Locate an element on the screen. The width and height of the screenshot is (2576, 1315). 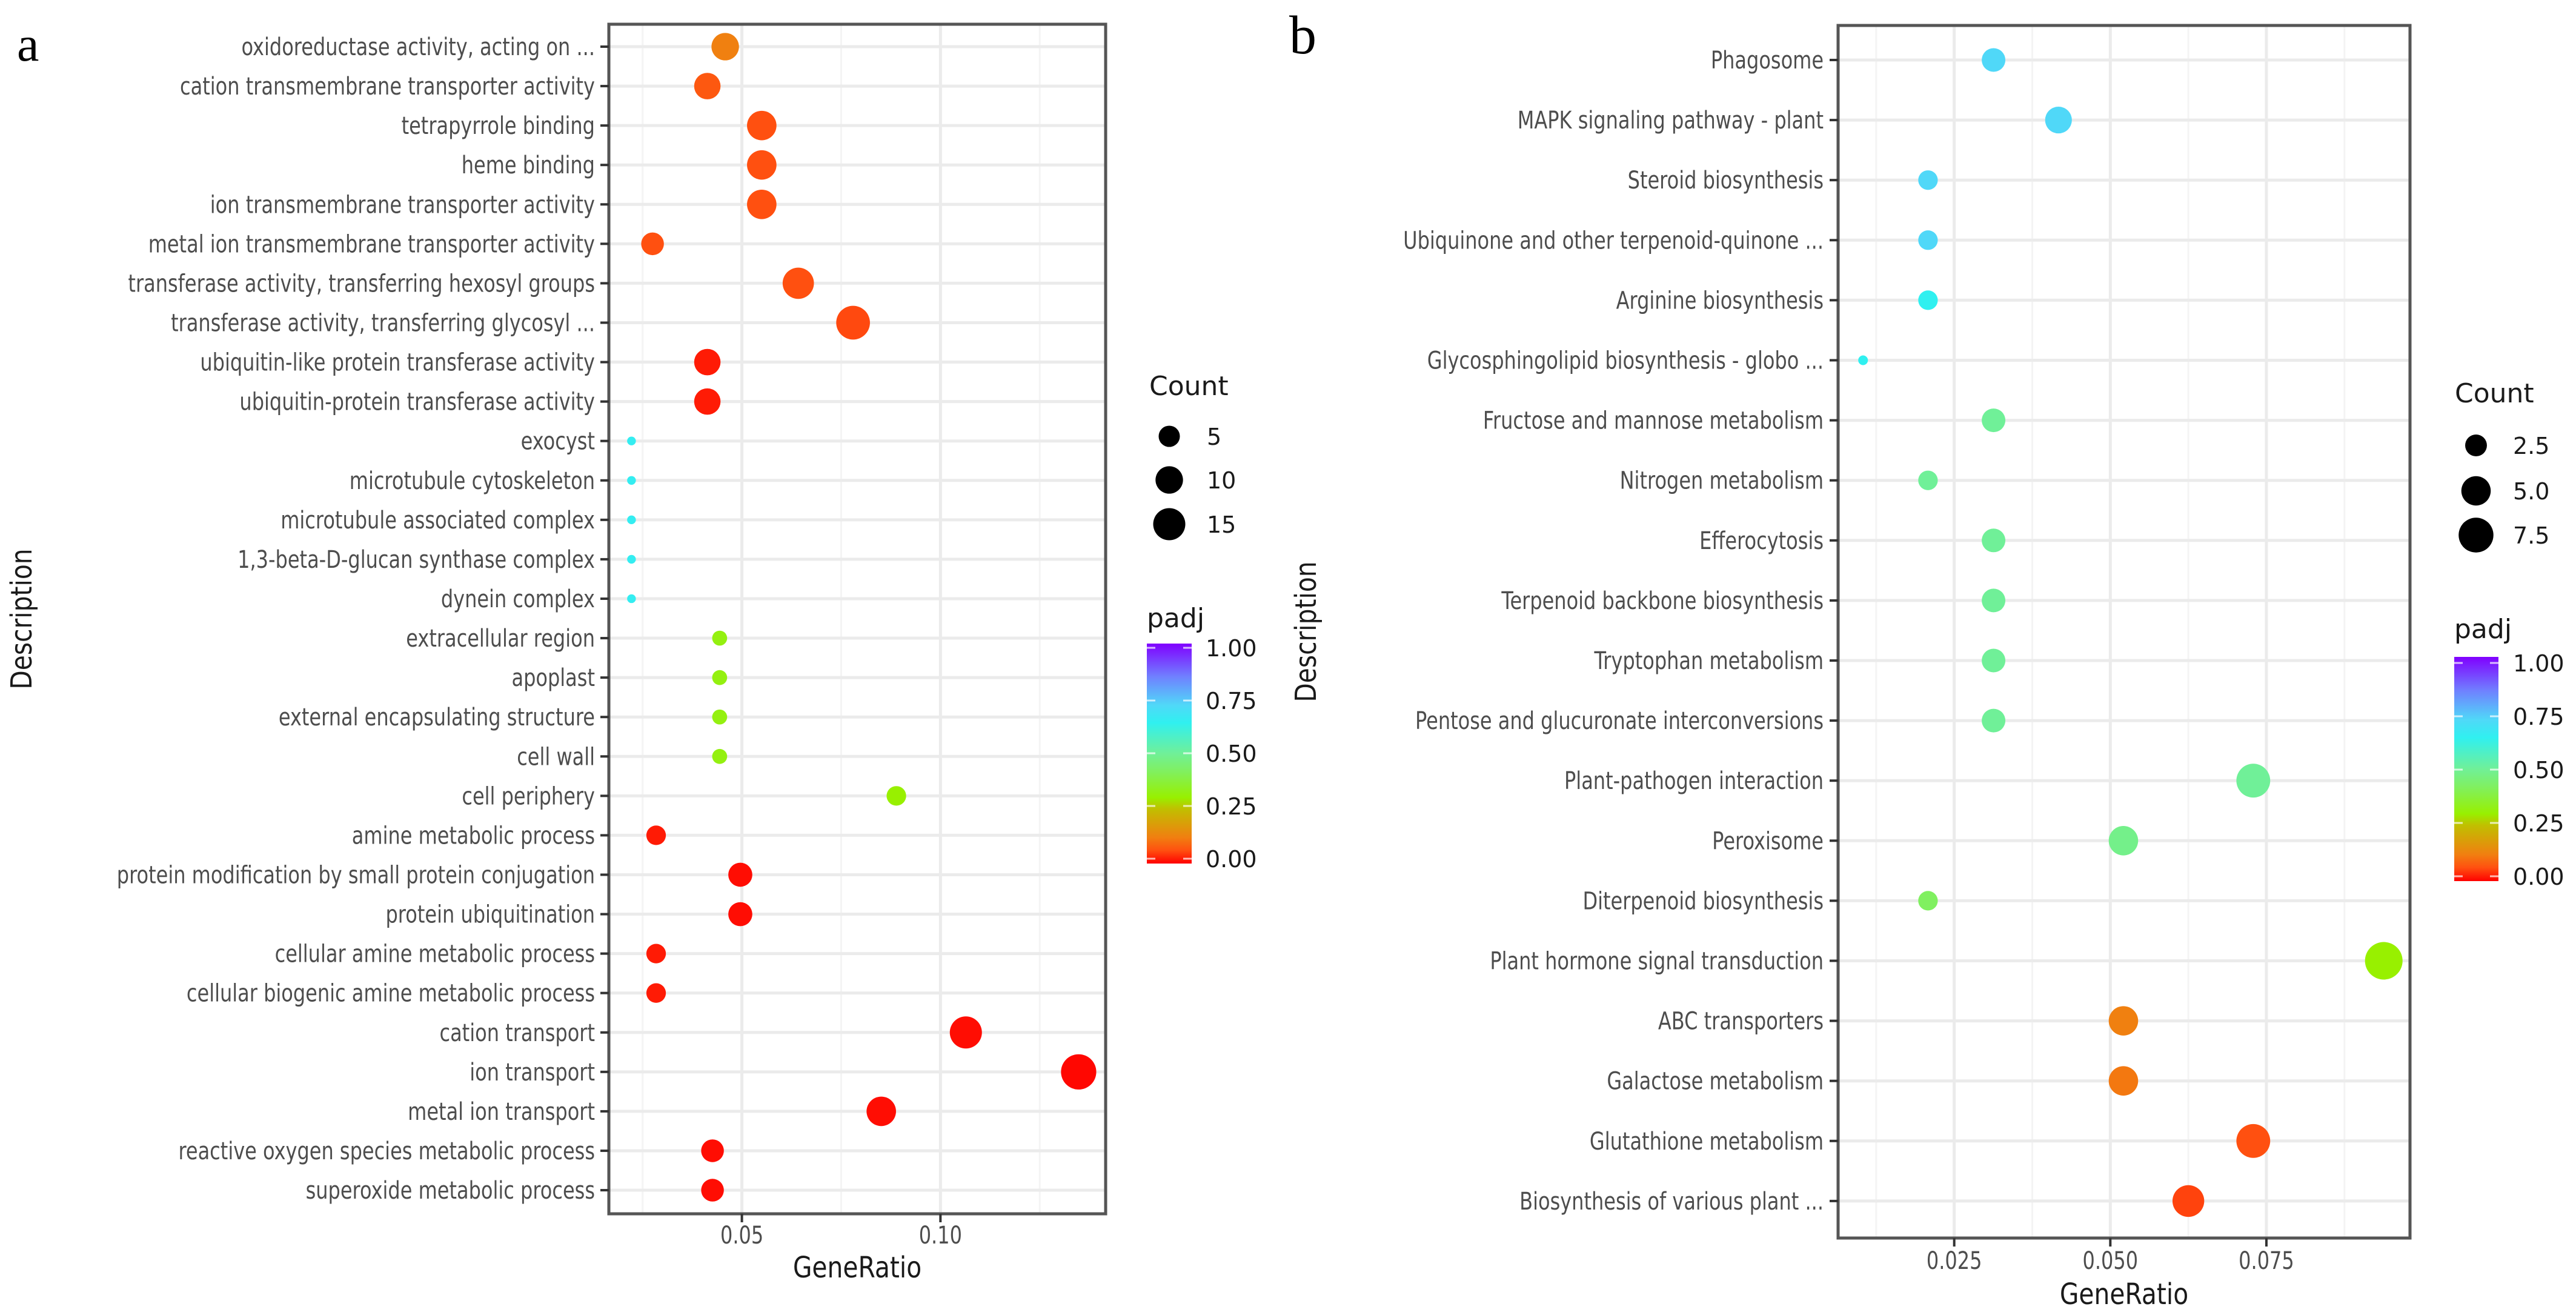
y-tick-label: Efferocytosis is located at coordinates (1761, 540).